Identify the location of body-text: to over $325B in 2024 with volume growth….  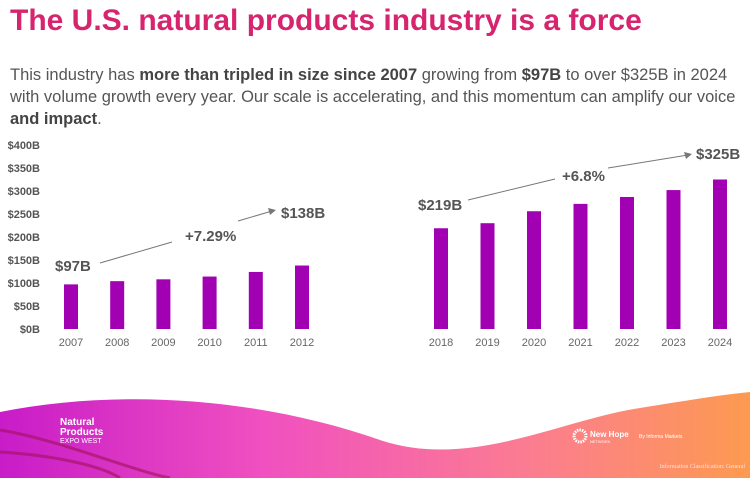
(373, 86).